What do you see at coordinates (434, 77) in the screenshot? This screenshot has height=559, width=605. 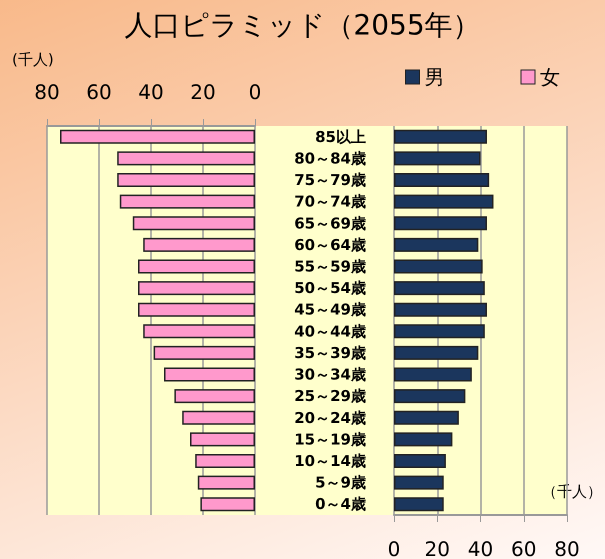 I see `legend-label: 男` at bounding box center [434, 77].